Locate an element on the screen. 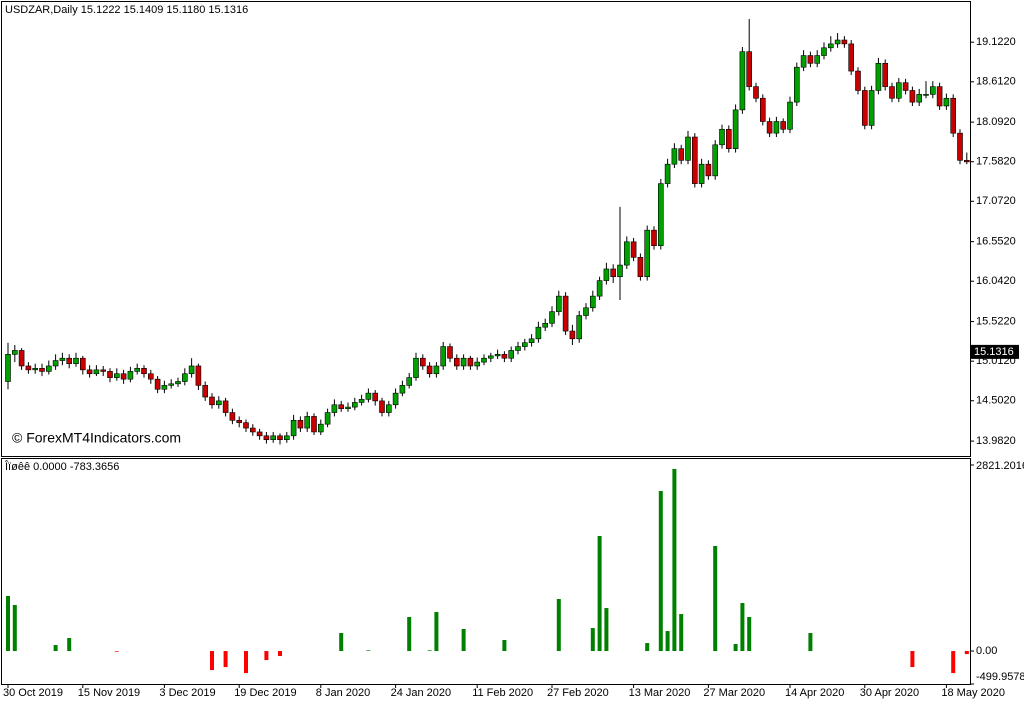 The width and height of the screenshot is (1024, 704). y-tick-label: 19.1220 is located at coordinates (996, 42).